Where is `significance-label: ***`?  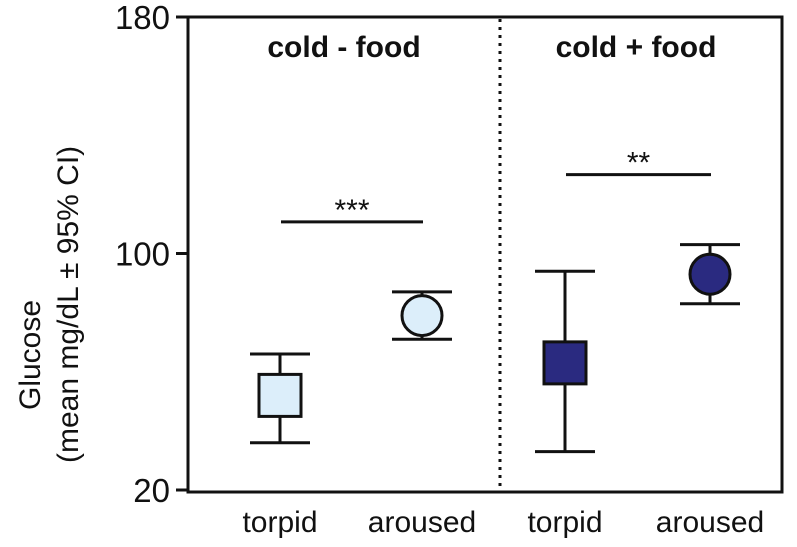 significance-label: *** is located at coordinates (351, 210).